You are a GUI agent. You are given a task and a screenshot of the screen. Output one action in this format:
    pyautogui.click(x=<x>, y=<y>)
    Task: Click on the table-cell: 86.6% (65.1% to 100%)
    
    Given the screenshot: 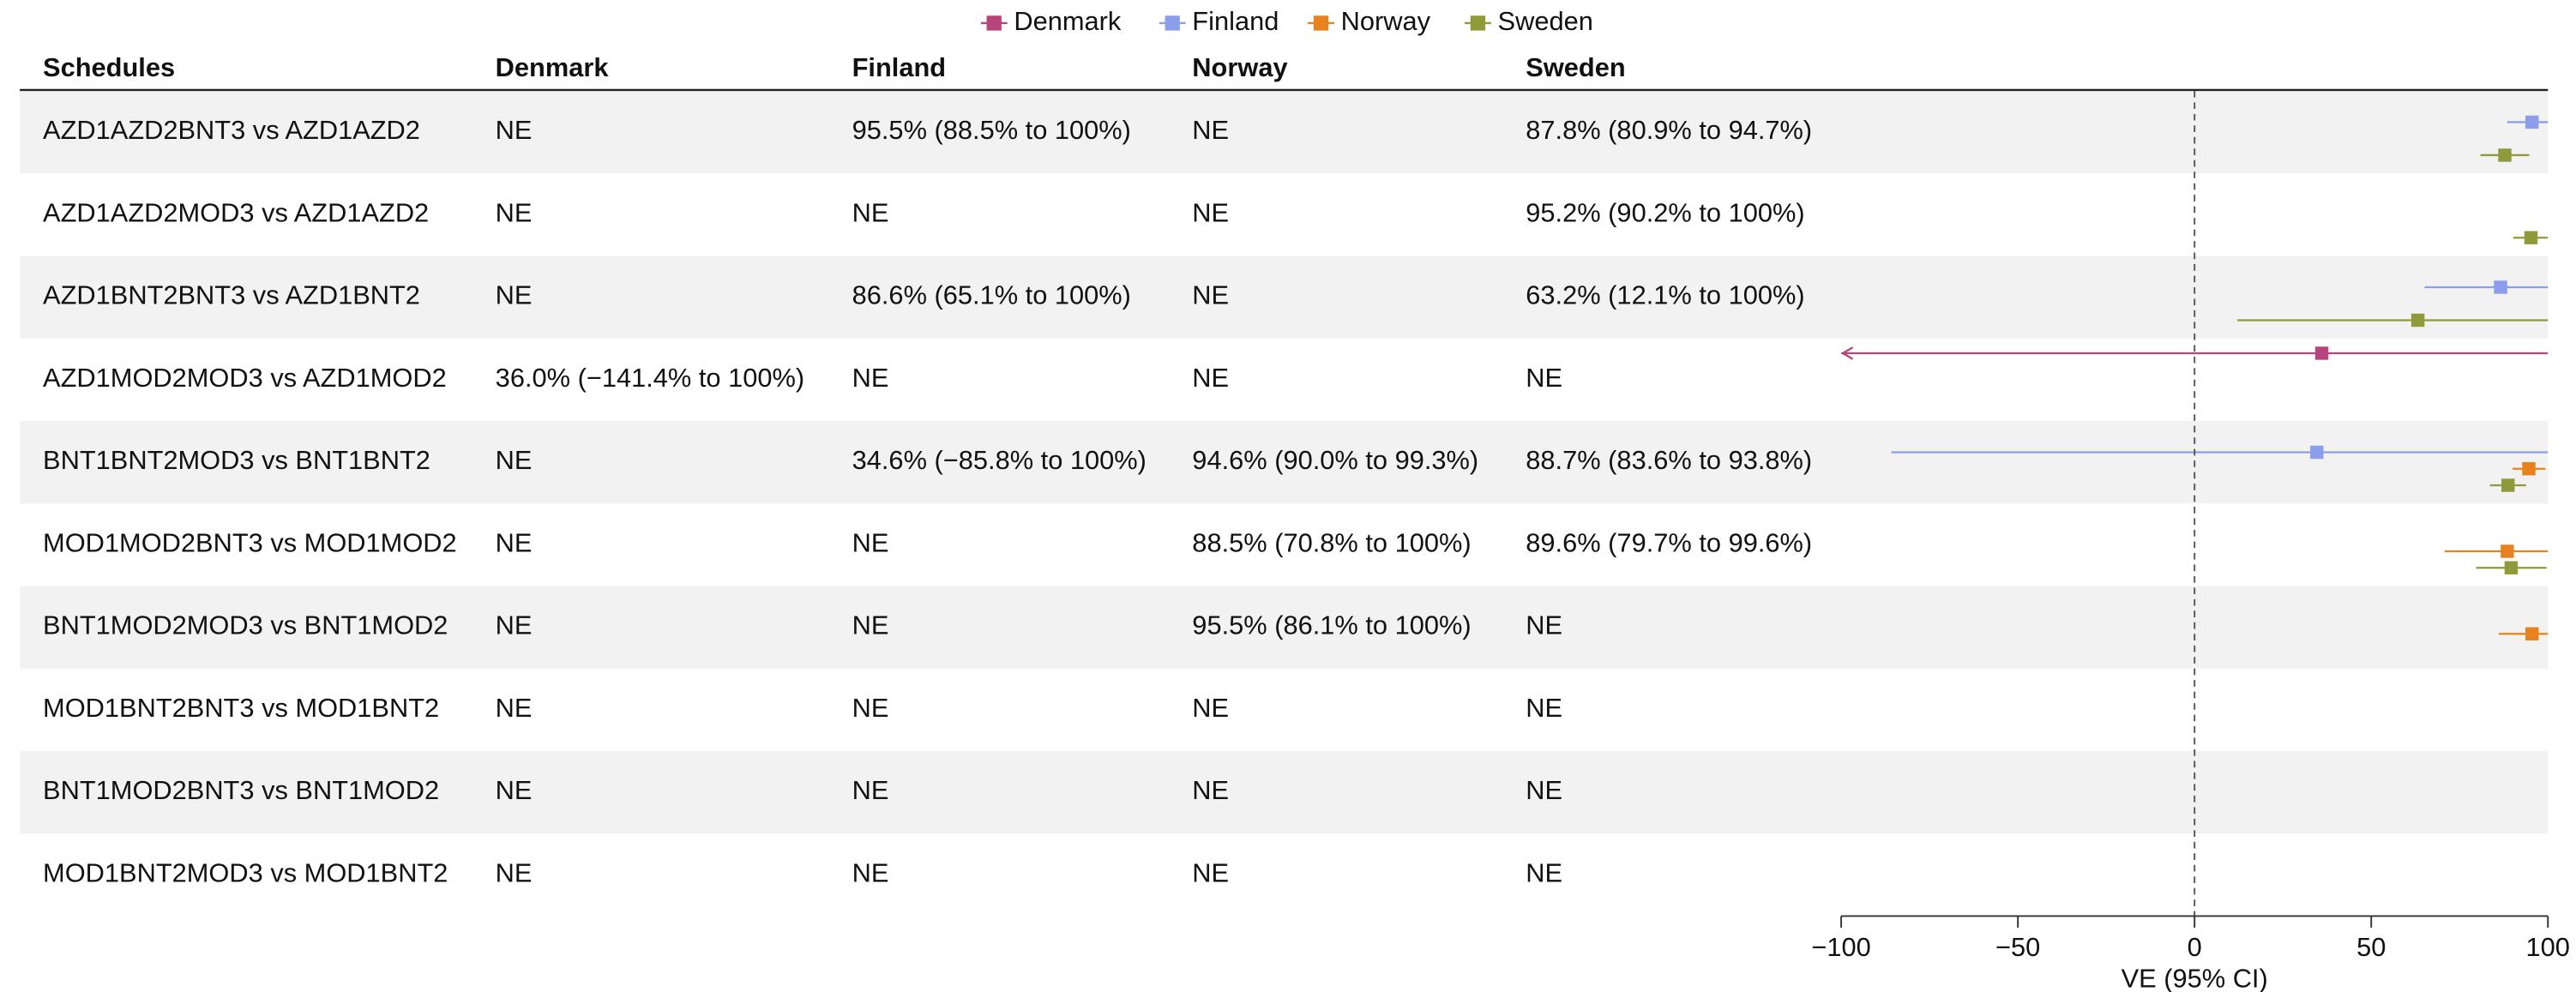 What is the action you would take?
    pyautogui.click(x=991, y=295)
    